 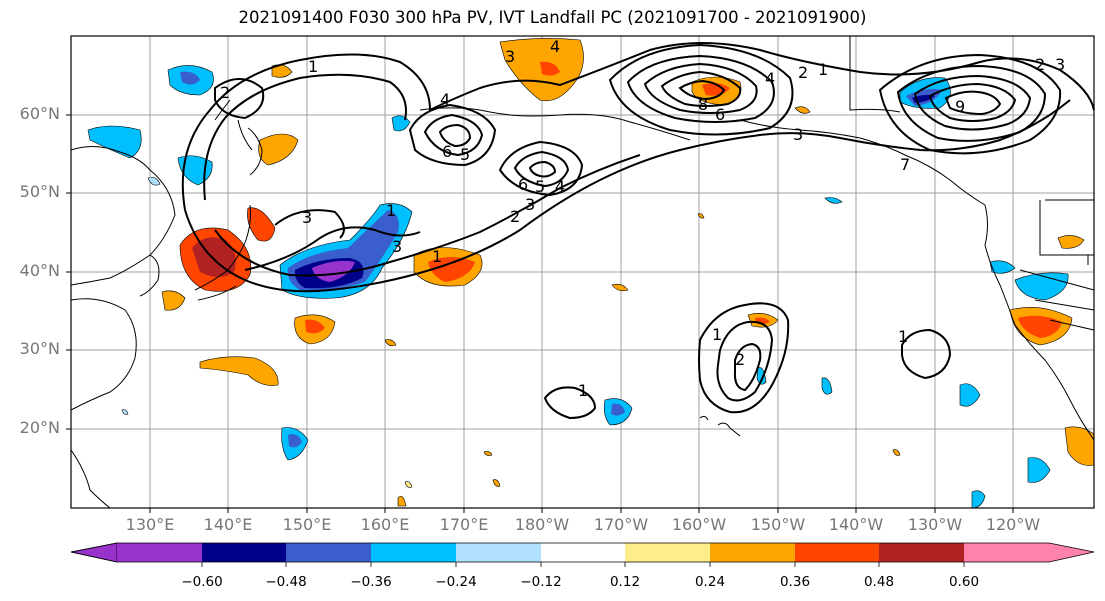 What do you see at coordinates (39, 191) in the screenshot?
I see `lat-label-50n: 50°N` at bounding box center [39, 191].